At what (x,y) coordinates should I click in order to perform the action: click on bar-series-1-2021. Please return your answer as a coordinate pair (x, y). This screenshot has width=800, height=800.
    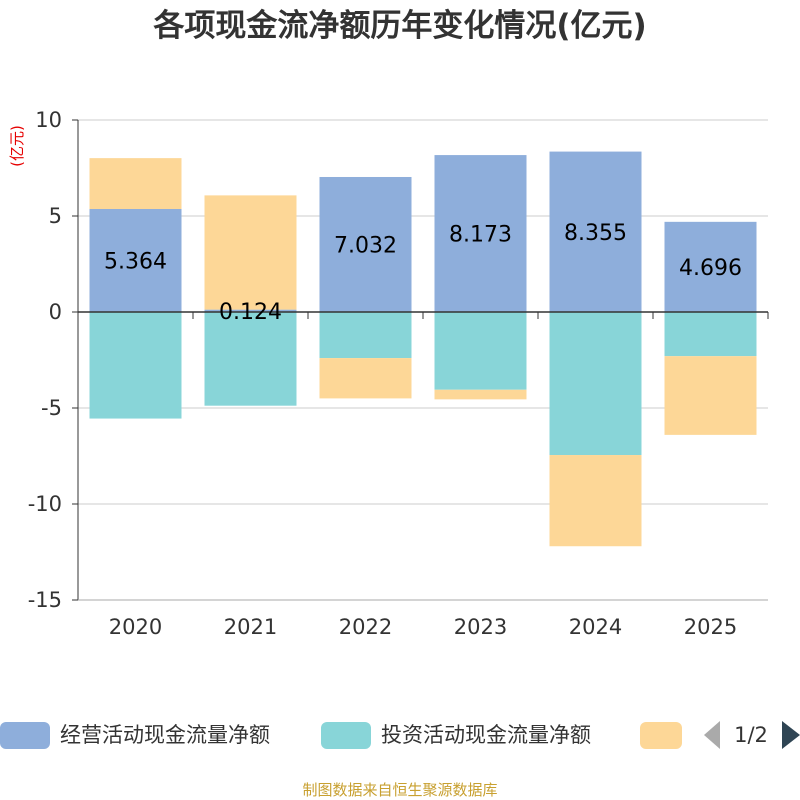
    Looking at the image, I should click on (250, 359).